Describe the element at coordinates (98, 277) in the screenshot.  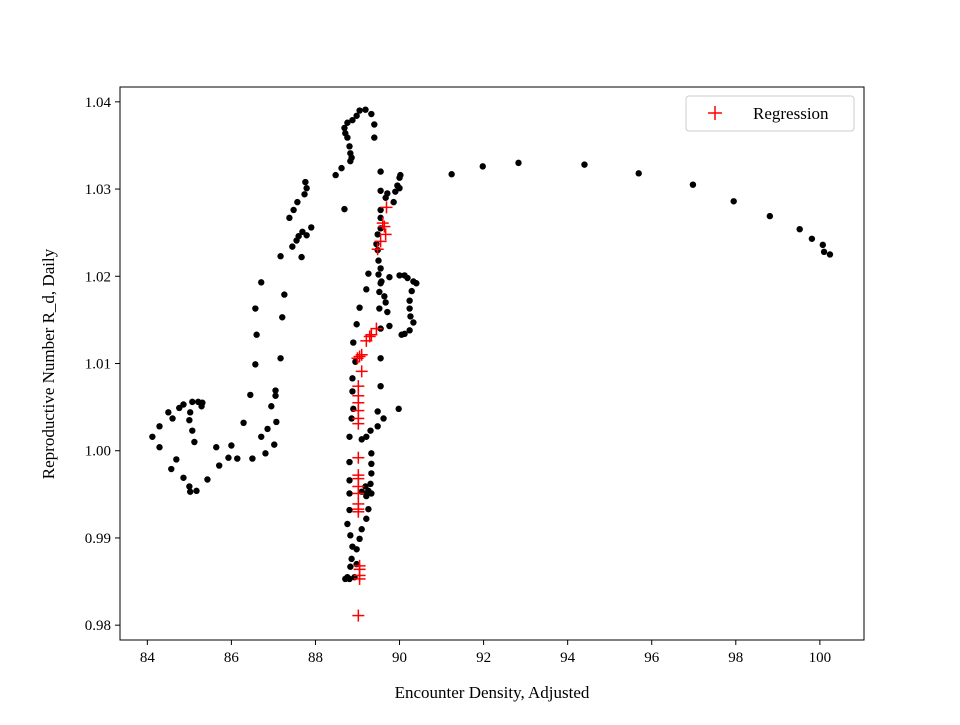
I see `y-tick-label: 1.02` at that location.